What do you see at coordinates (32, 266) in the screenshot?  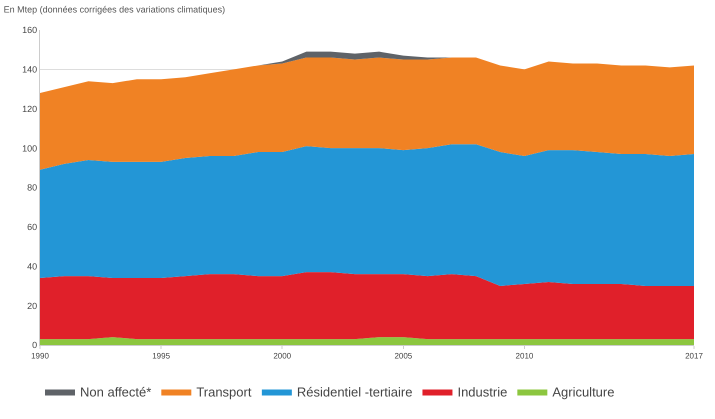 I see `y-tick-label: 40` at bounding box center [32, 266].